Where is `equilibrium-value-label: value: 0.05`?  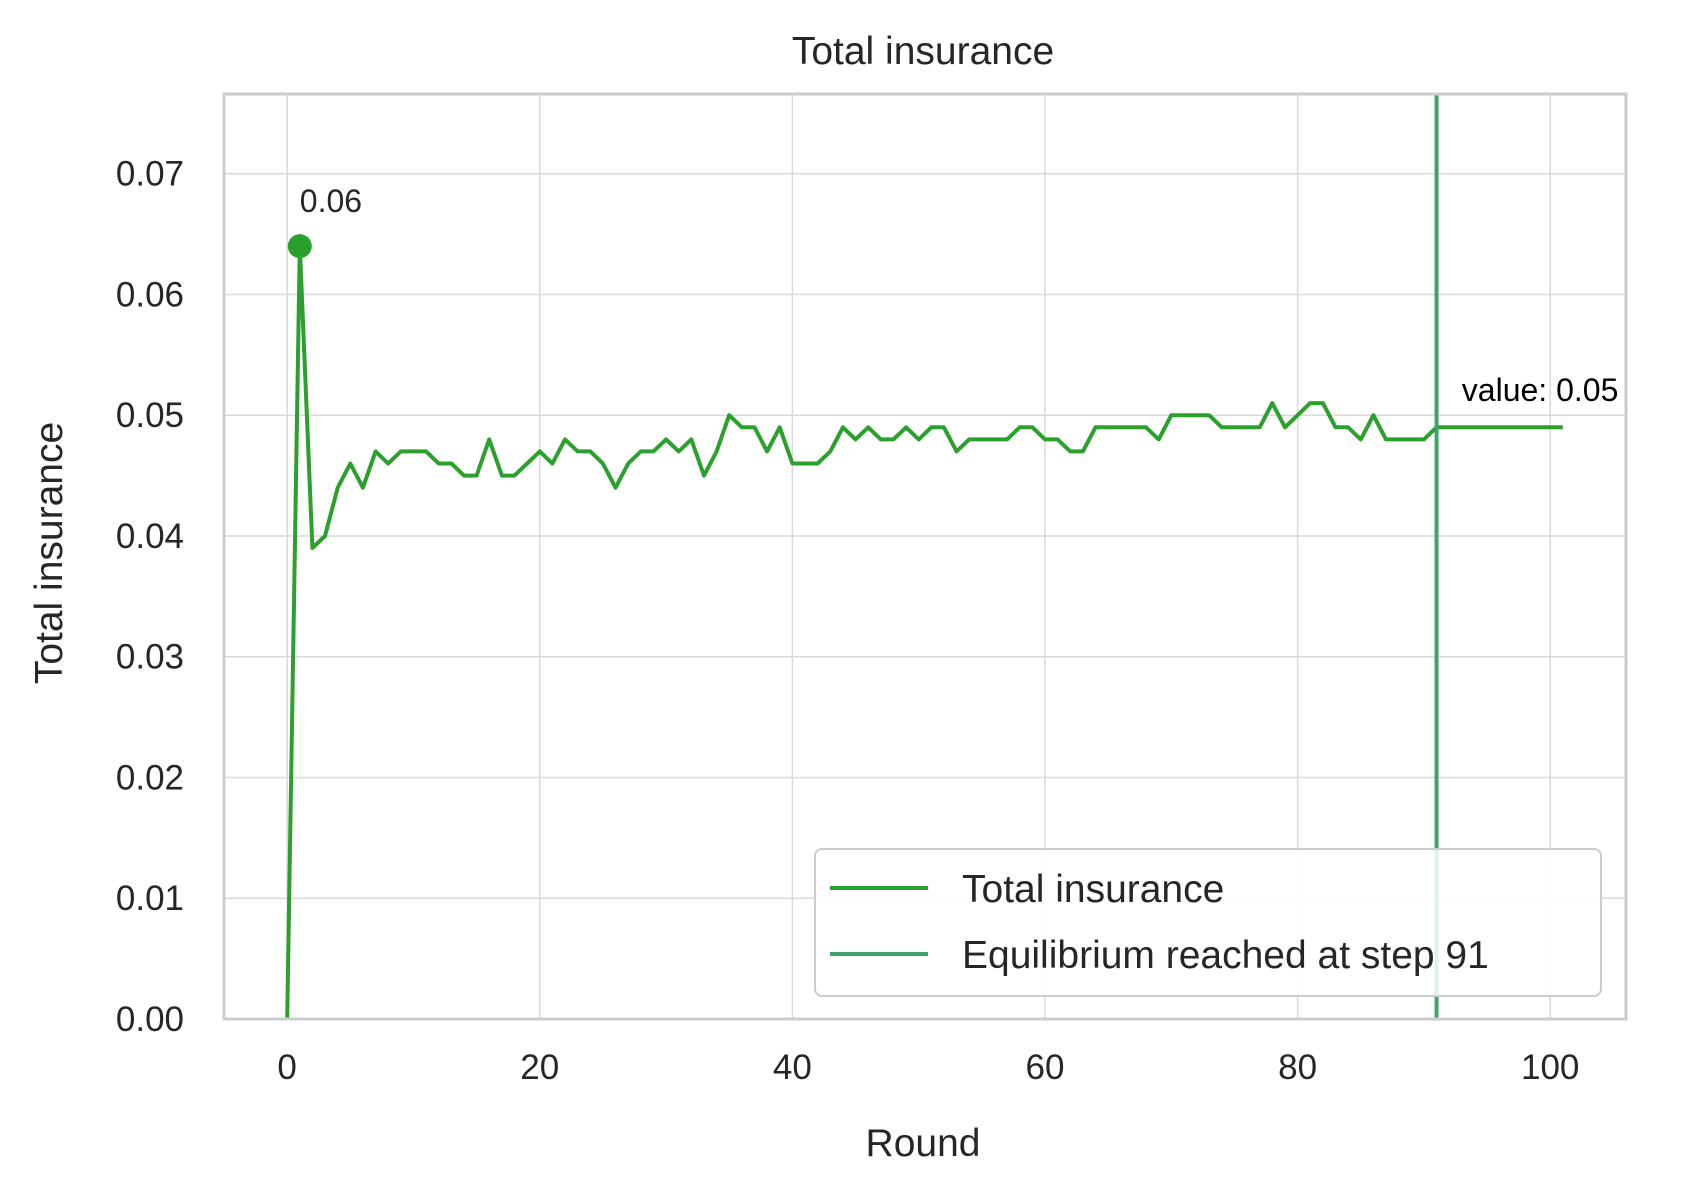 equilibrium-value-label: value: 0.05 is located at coordinates (1540, 390).